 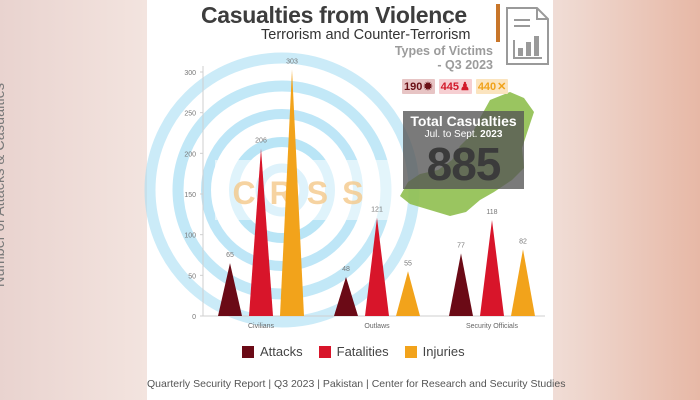 I want to click on injuries-badge-value: 440, so click(x=487, y=86).